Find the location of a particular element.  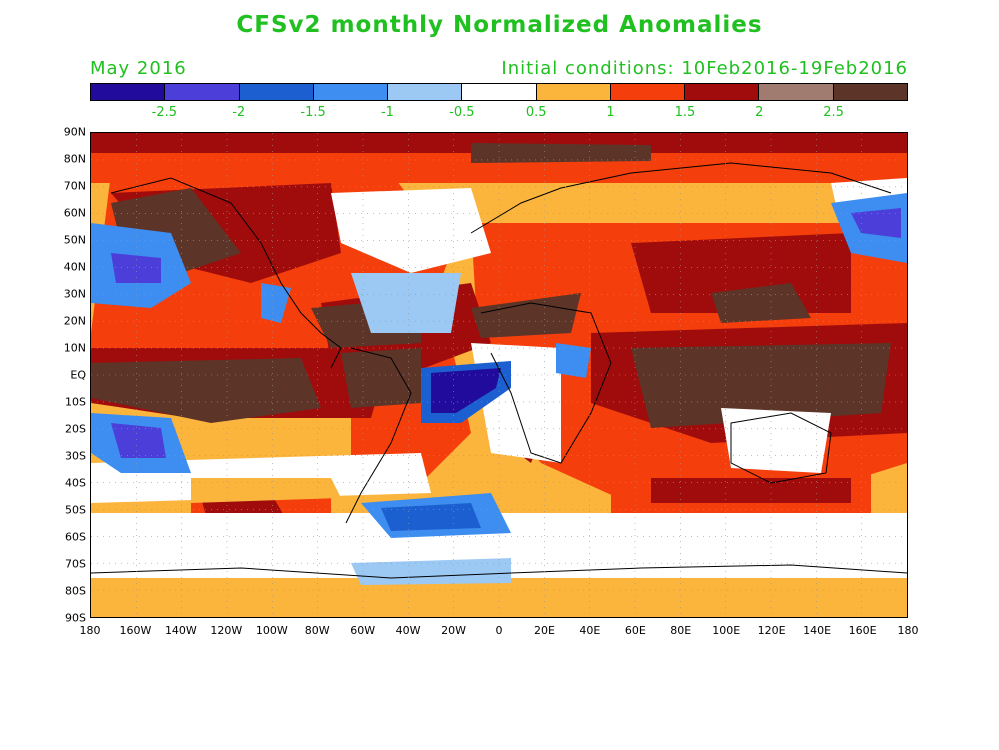

latitude-label: 10S is located at coordinates (75, 402).